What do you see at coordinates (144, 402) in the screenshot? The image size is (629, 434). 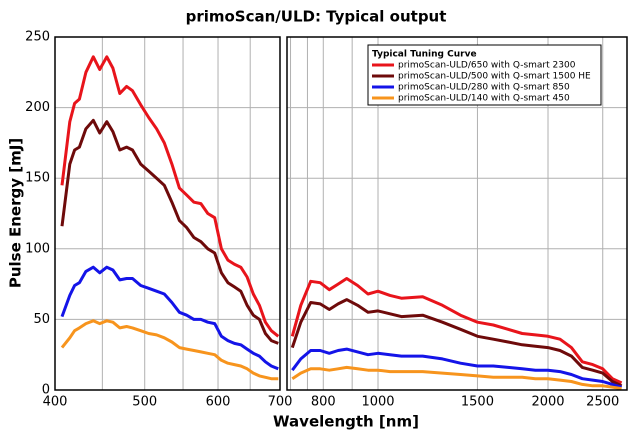 I see `x-tick-label: 500` at bounding box center [144, 402].